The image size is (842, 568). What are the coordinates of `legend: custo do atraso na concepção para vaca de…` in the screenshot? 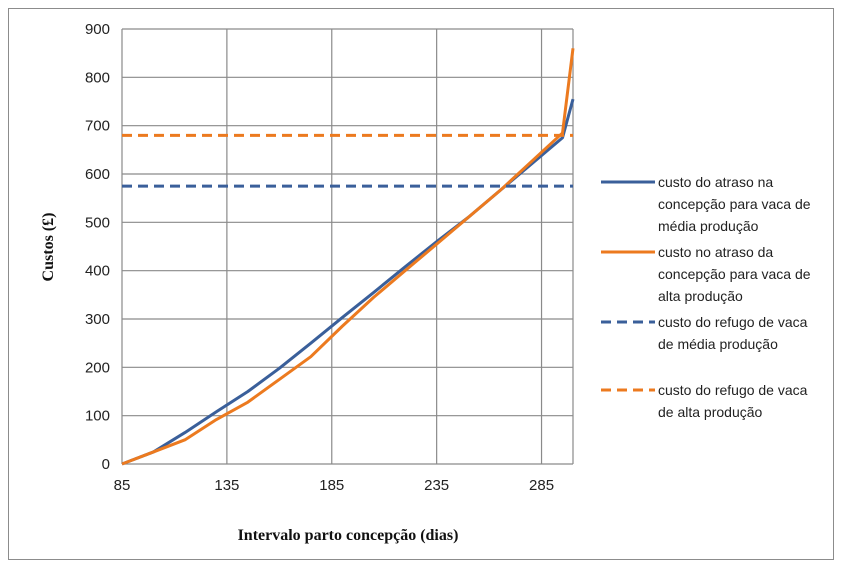 It's located at (706, 297).